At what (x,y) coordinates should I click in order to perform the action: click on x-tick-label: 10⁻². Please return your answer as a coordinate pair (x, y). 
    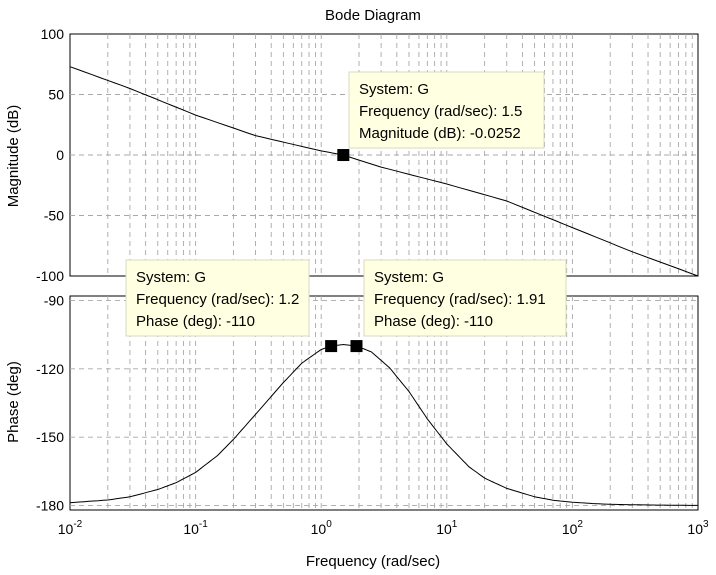
    Looking at the image, I should click on (70, 528).